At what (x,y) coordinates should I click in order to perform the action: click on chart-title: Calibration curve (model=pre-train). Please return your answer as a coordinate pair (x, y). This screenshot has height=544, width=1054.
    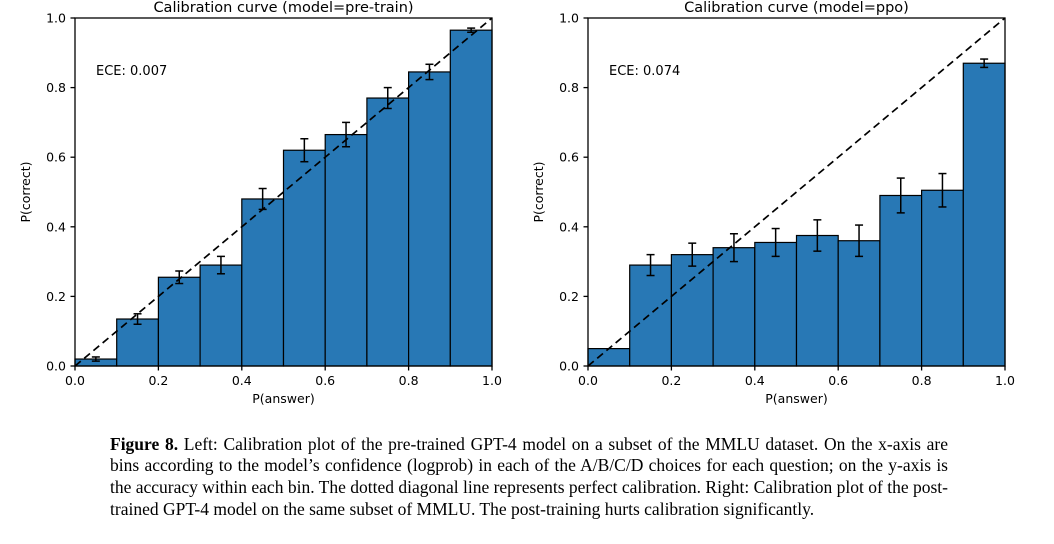
    Looking at the image, I should click on (283, 8).